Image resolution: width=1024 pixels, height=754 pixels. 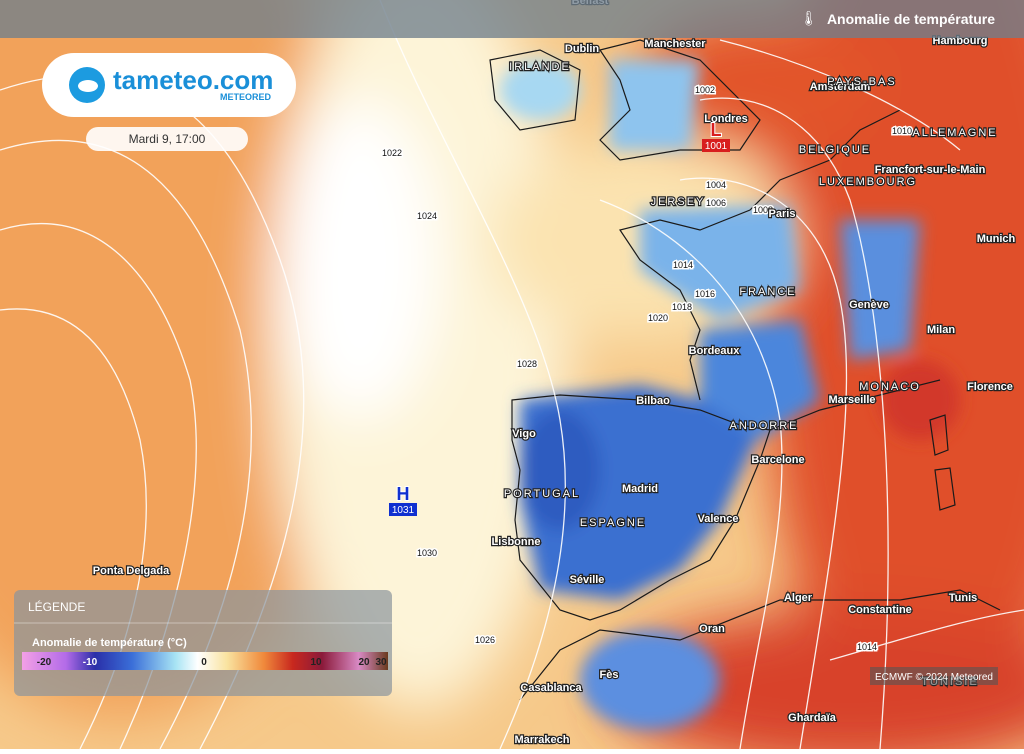 I want to click on isobar-label: 1008, so click(x=763, y=210).